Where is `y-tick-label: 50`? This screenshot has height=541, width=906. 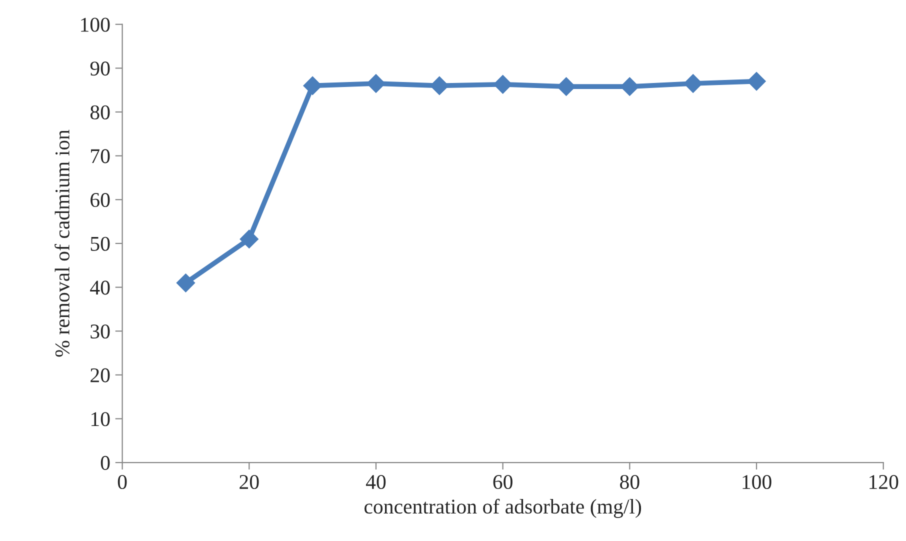 y-tick-label: 50 is located at coordinates (100, 243).